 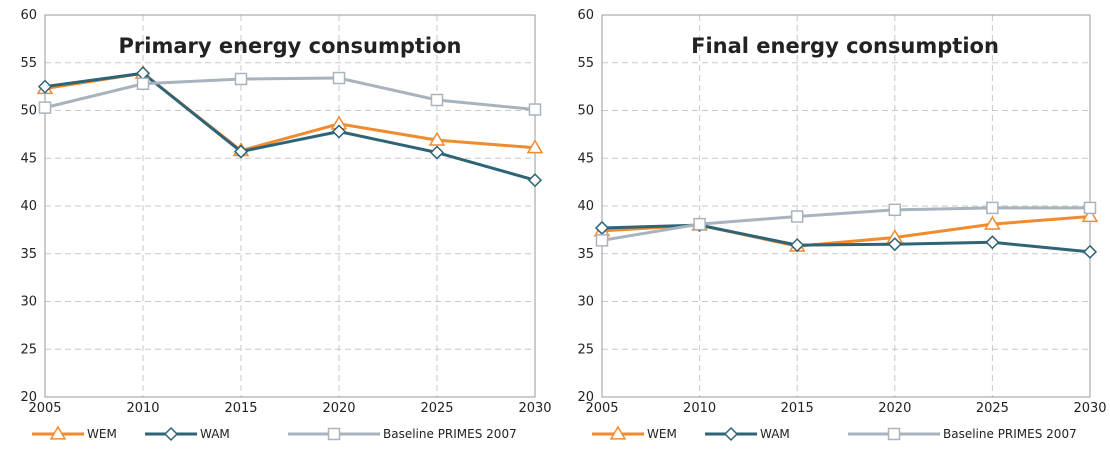 I want to click on series-line-diamond, so click(x=290, y=126).